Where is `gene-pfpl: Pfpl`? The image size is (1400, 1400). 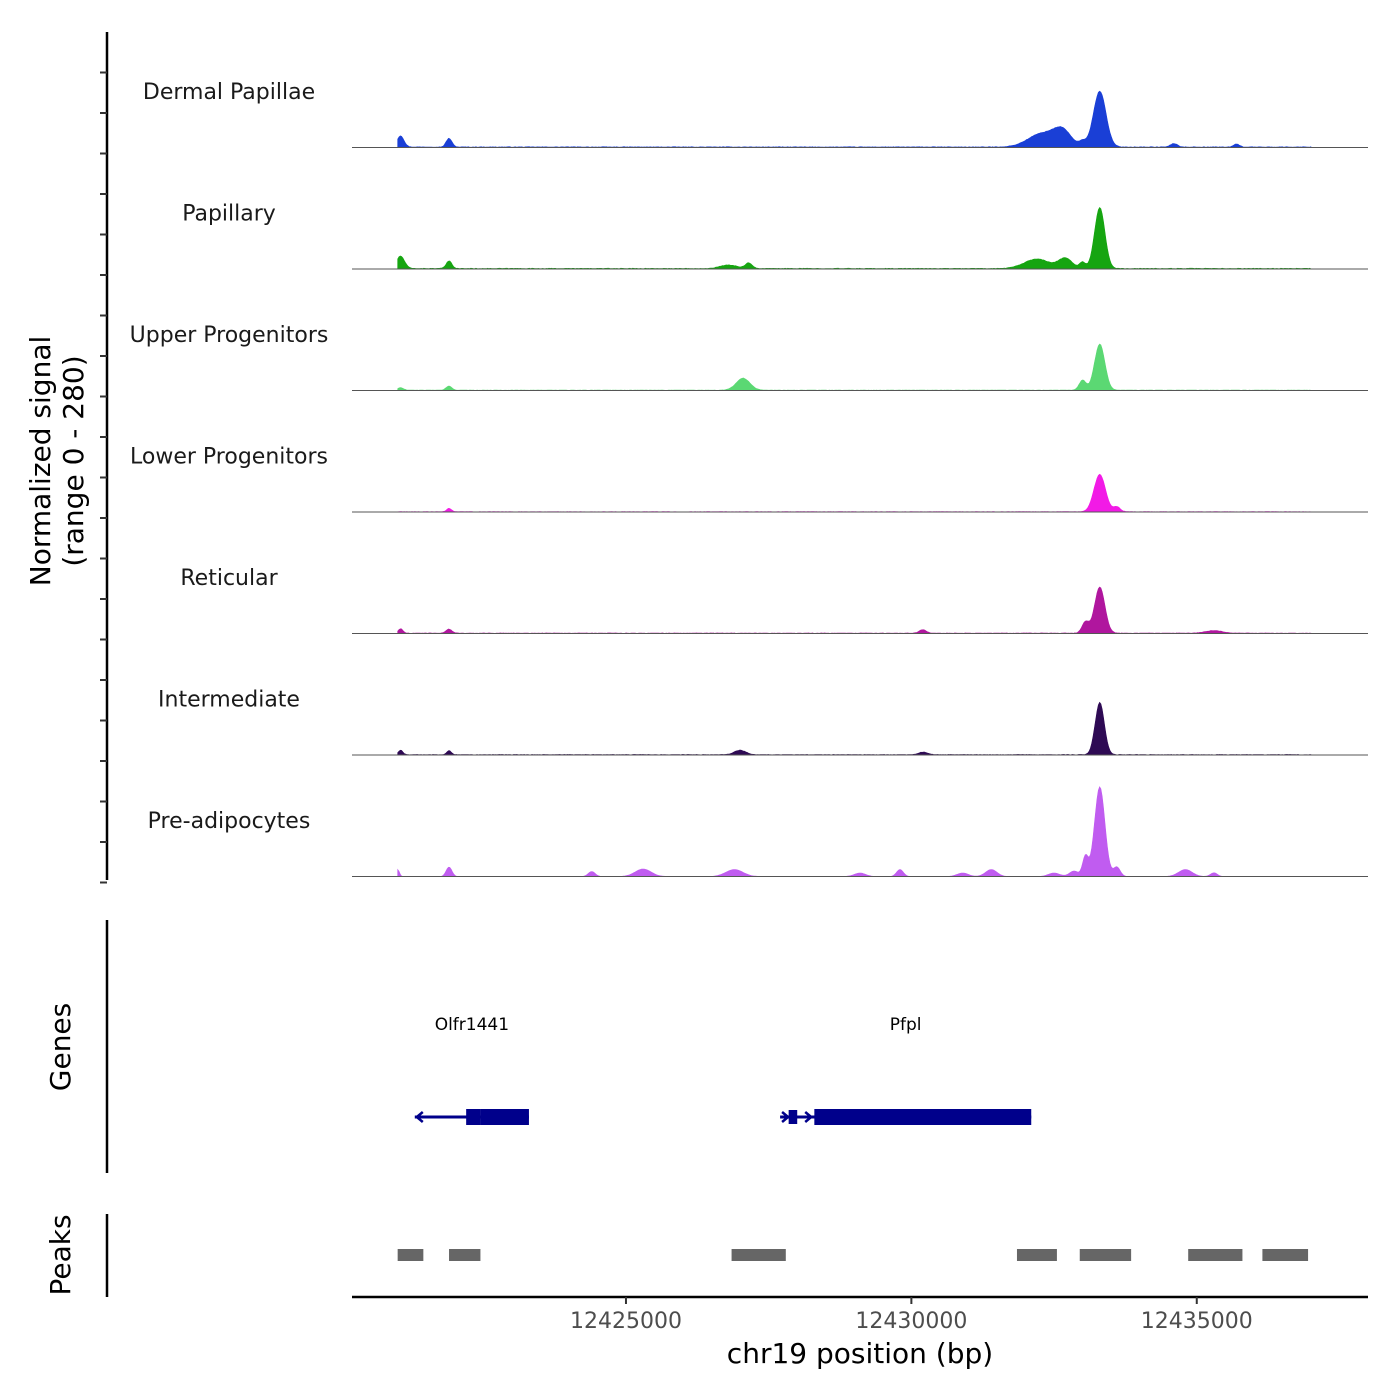
gene-pfpl: Pfpl is located at coordinates (906, 1070).